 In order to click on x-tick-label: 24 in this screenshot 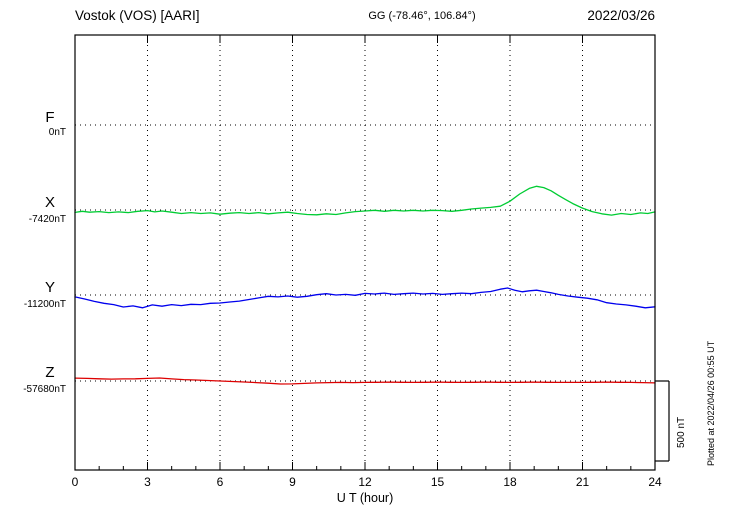, I will do `click(655, 482)`.